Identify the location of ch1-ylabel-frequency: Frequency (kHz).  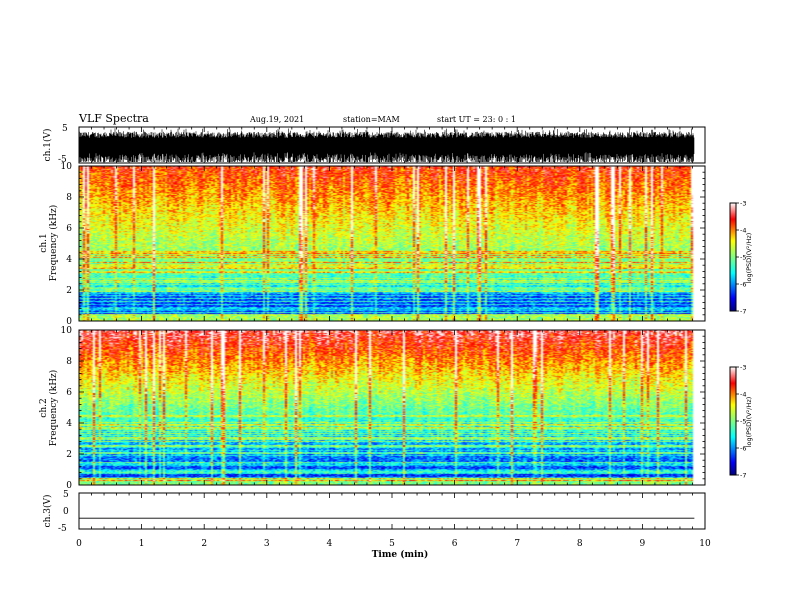
(53, 243).